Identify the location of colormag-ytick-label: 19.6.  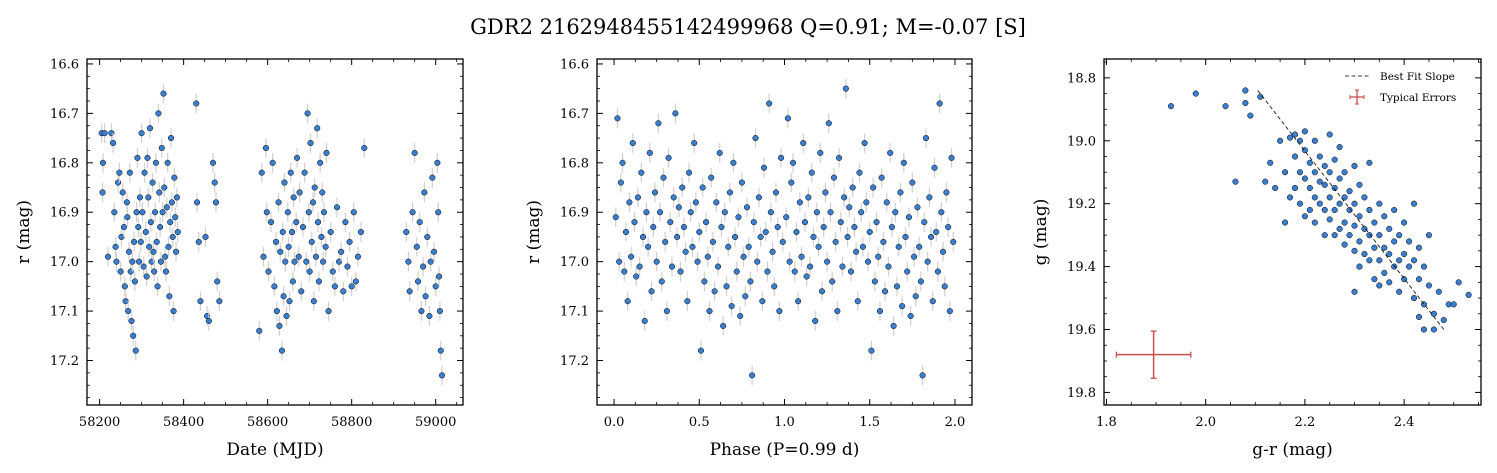
(1081, 330).